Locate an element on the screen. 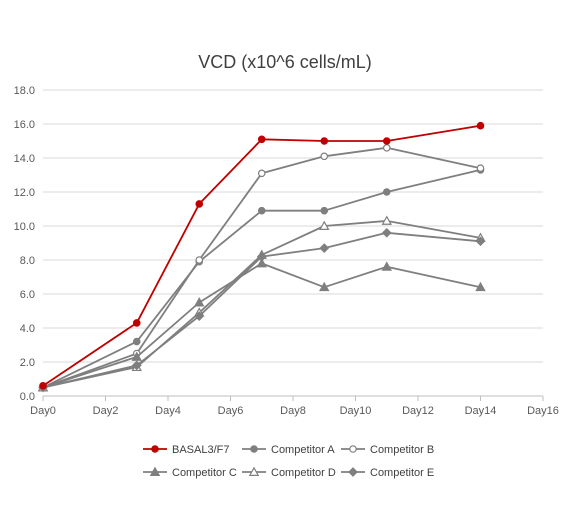 This screenshot has width=570, height=530. legend-item: BASAL3/F7 is located at coordinates (186, 450).